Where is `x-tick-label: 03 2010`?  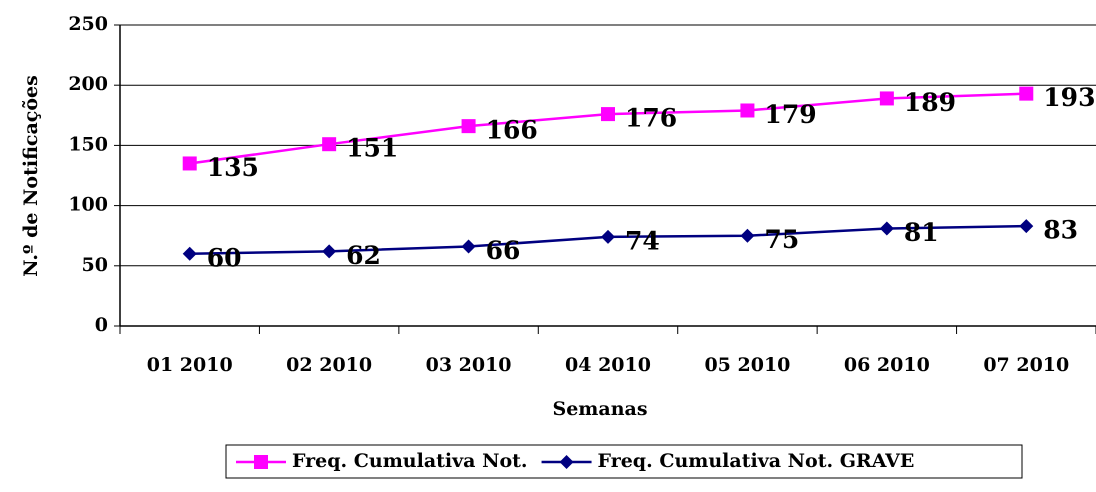
x-tick-label: 03 2010 is located at coordinates (469, 365).